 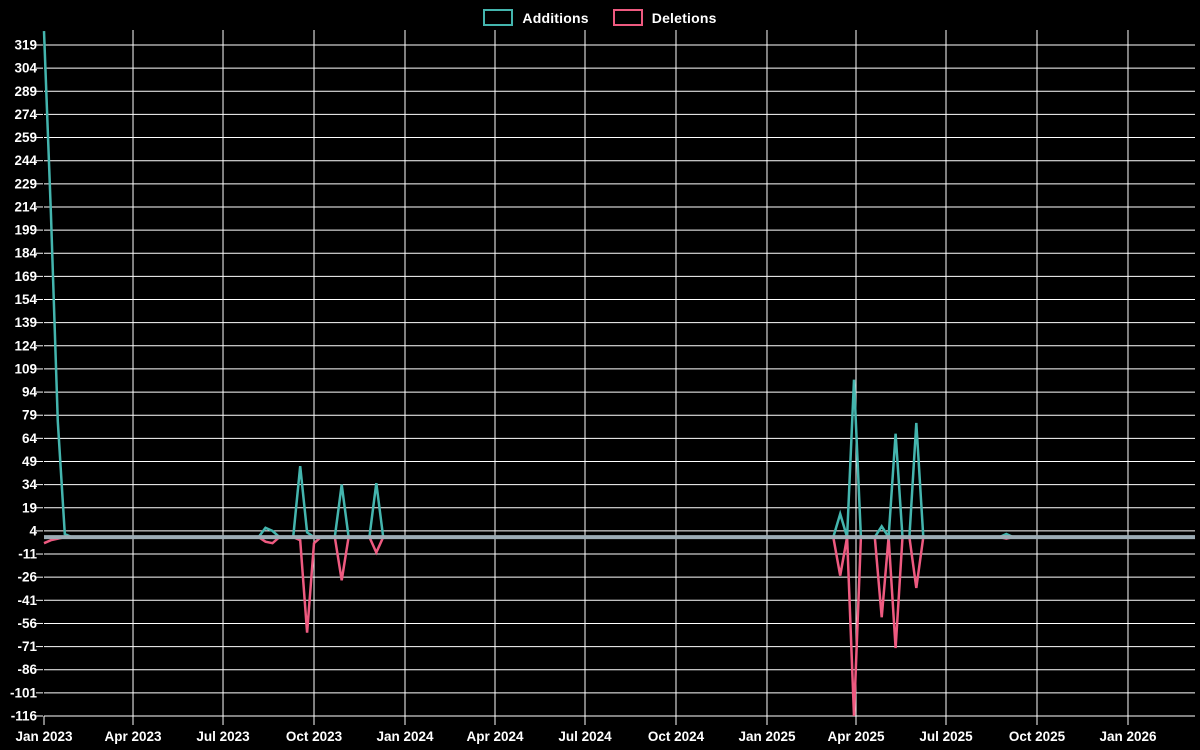 What do you see at coordinates (27, 600) in the screenshot?
I see `y-tick-label: -41` at bounding box center [27, 600].